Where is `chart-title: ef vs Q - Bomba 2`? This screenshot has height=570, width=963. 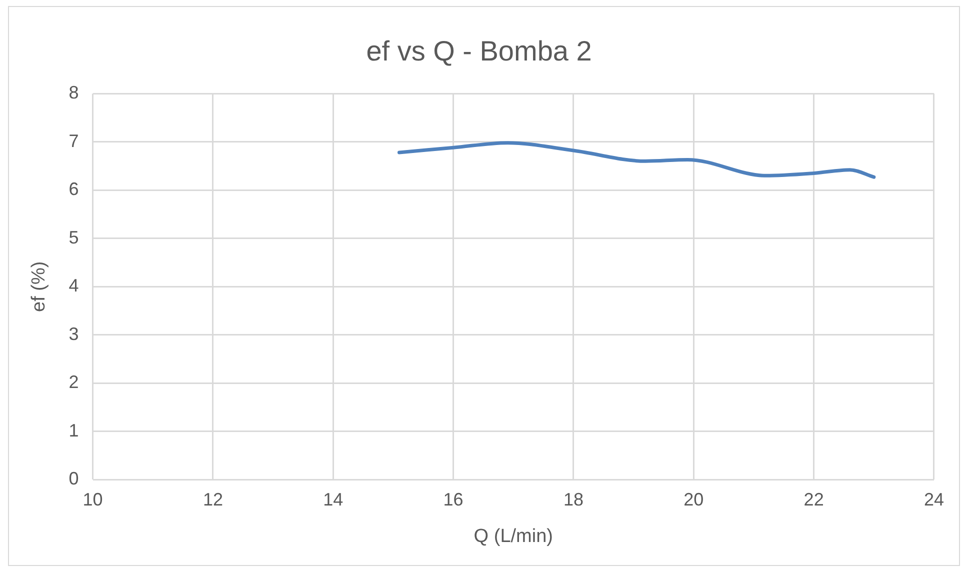 chart-title: ef vs Q - Bomba 2 is located at coordinates (479, 51).